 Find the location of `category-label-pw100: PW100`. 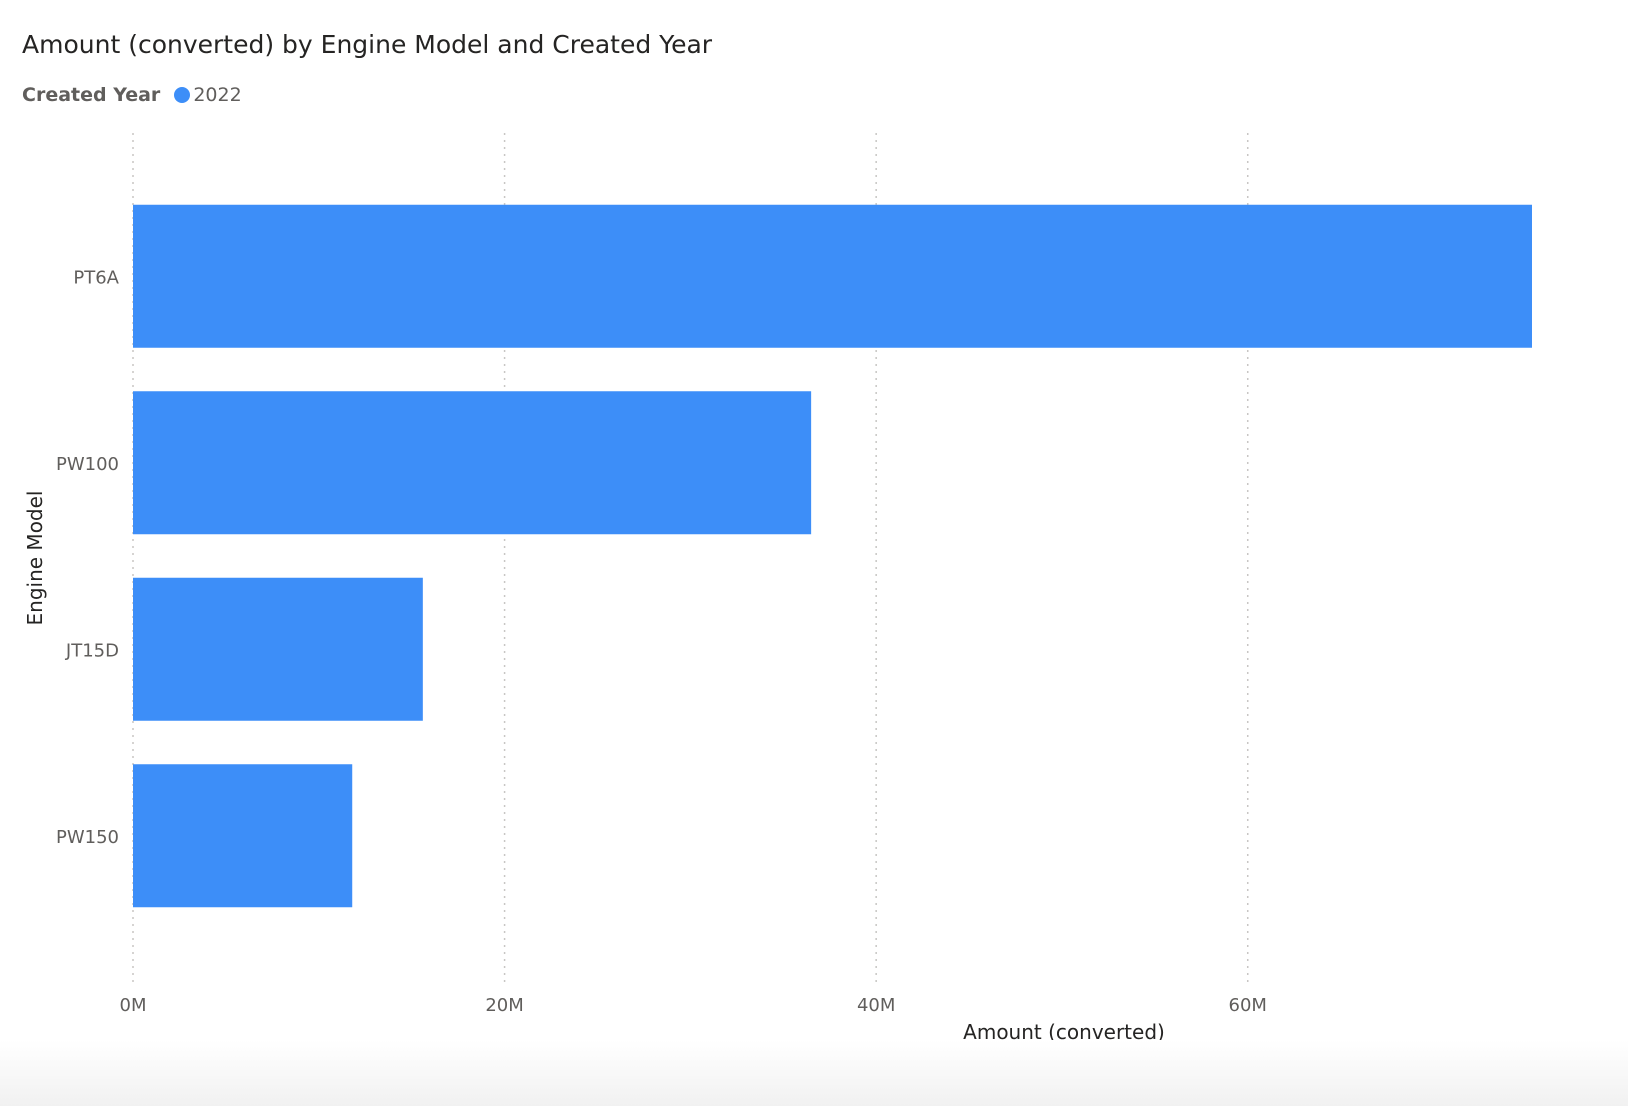

category-label-pw100: PW100 is located at coordinates (87, 464).